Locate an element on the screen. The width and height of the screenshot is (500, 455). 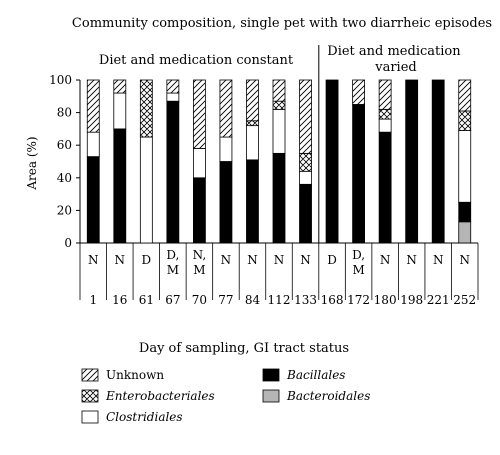
day-label: 77 is located at coordinates (225, 300).